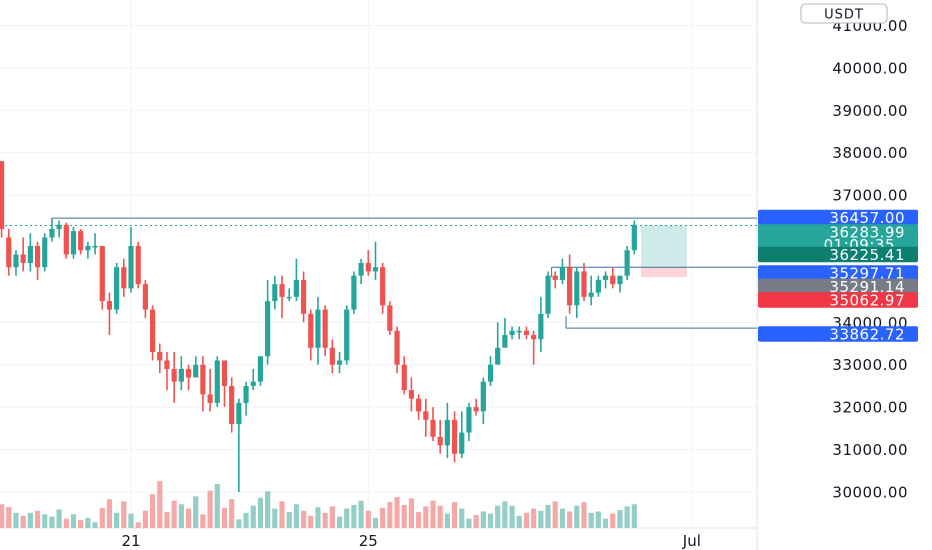 Image resolution: width=932 pixels, height=550 pixels. What do you see at coordinates (663, 272) in the screenshot?
I see `long-position-loss-zone` at bounding box center [663, 272].